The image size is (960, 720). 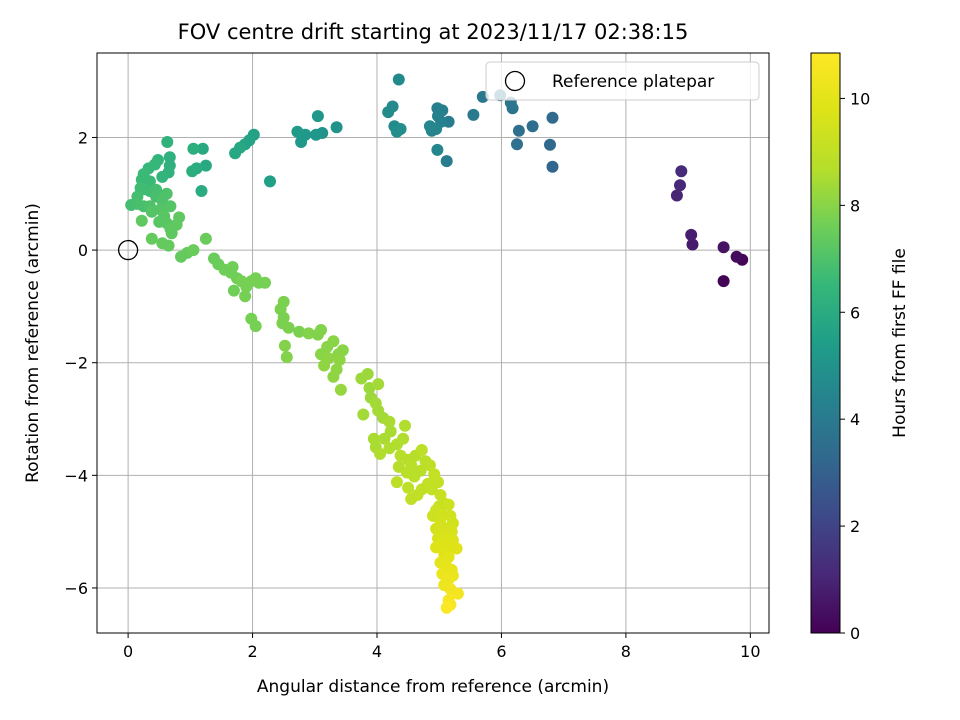 What do you see at coordinates (501, 651) in the screenshot?
I see `x-tick-label: 6` at bounding box center [501, 651].